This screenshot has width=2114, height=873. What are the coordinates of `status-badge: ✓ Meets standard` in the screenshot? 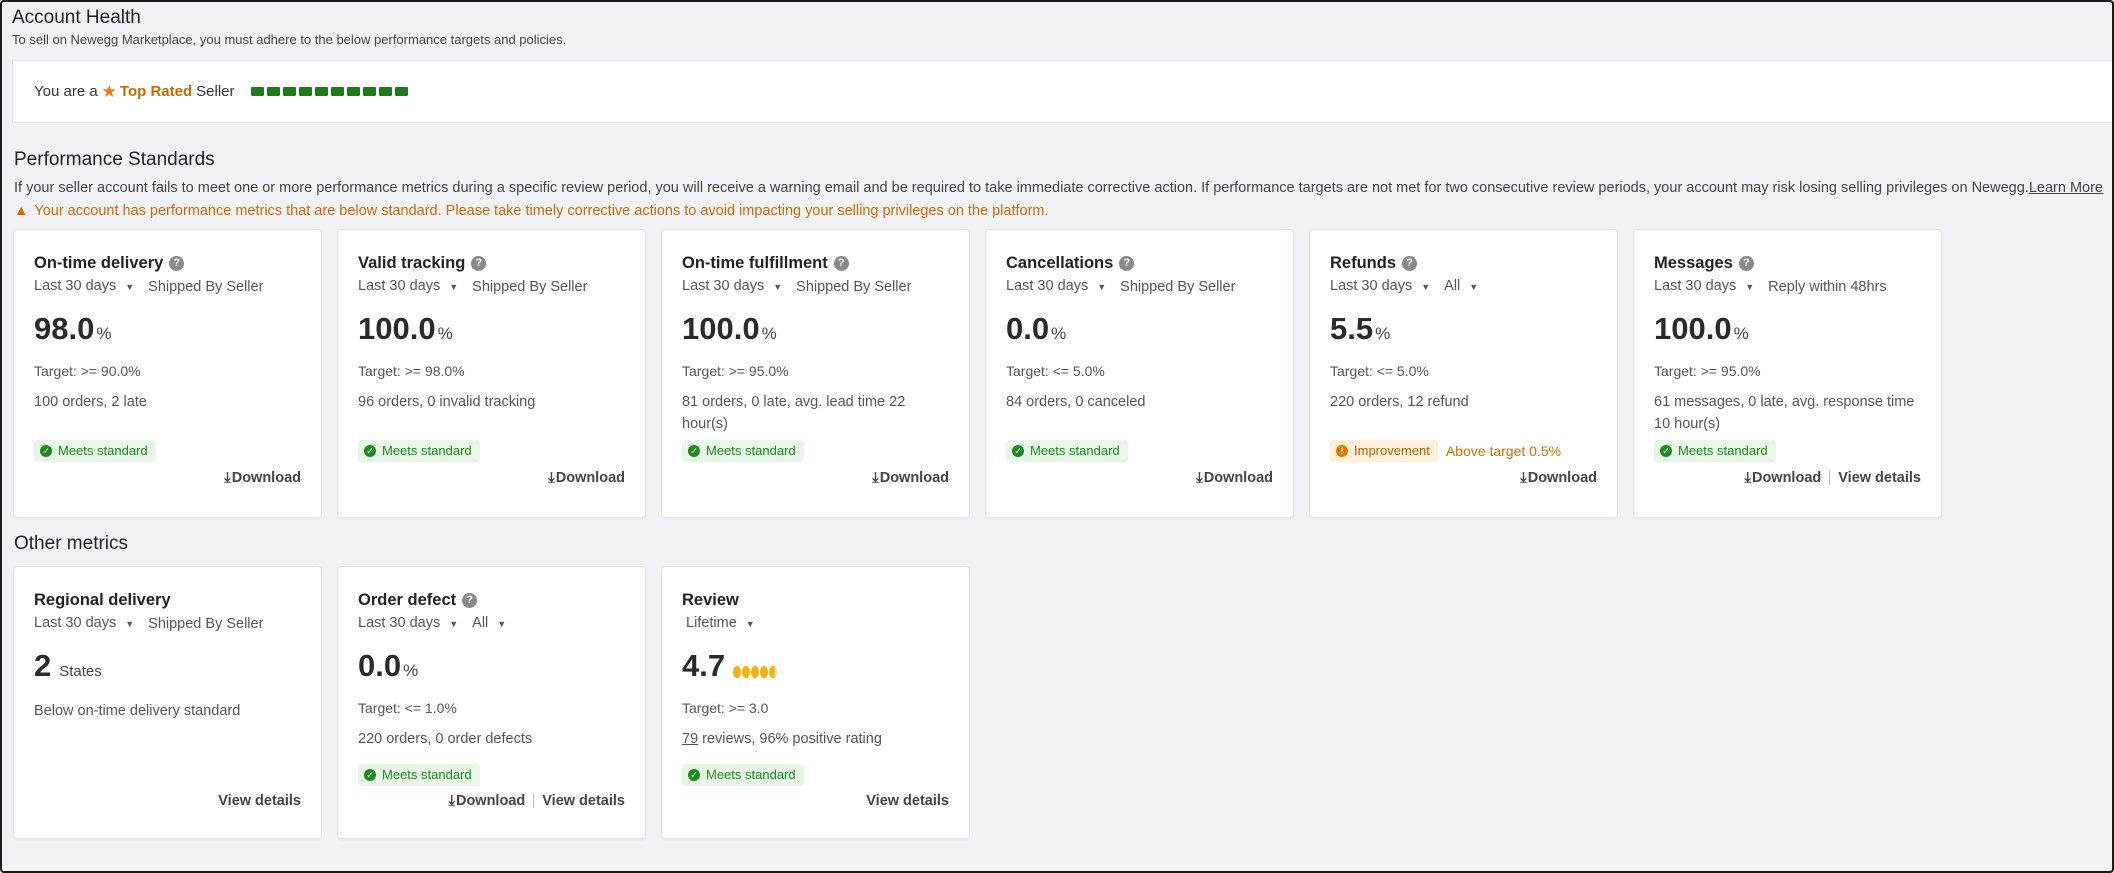 It's located at (419, 451).